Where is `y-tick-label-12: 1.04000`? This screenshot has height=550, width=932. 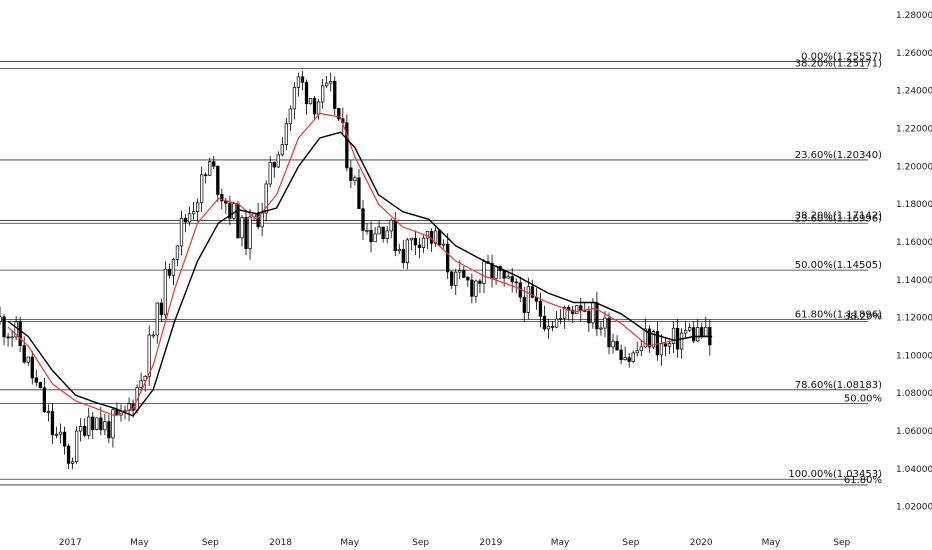 y-tick-label-12: 1.04000 is located at coordinates (914, 470).